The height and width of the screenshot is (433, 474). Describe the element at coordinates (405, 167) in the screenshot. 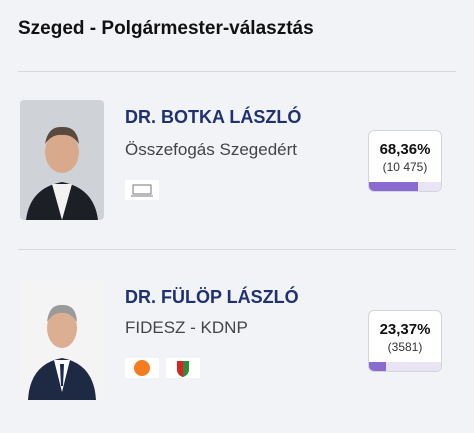

I see `votes: (10 475)` at that location.